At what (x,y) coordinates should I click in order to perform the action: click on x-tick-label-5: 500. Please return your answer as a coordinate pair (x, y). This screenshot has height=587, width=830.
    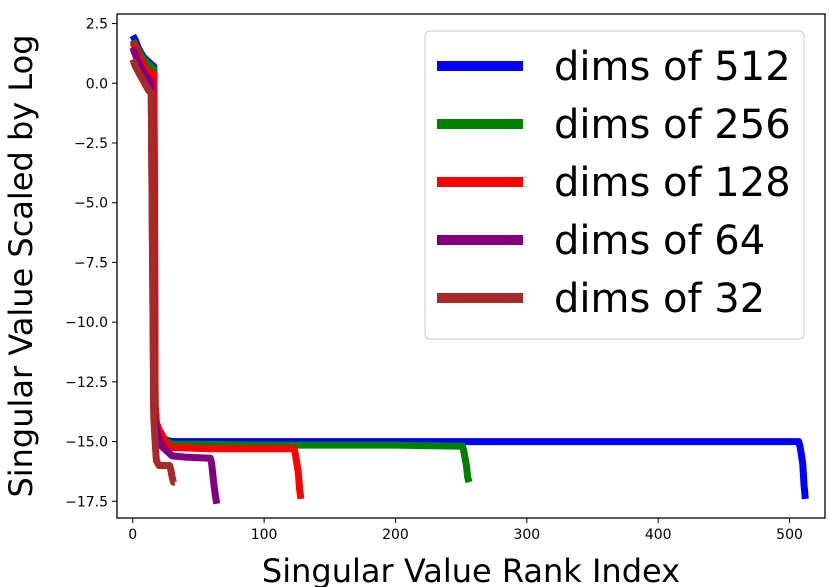
    Looking at the image, I should click on (789, 535).